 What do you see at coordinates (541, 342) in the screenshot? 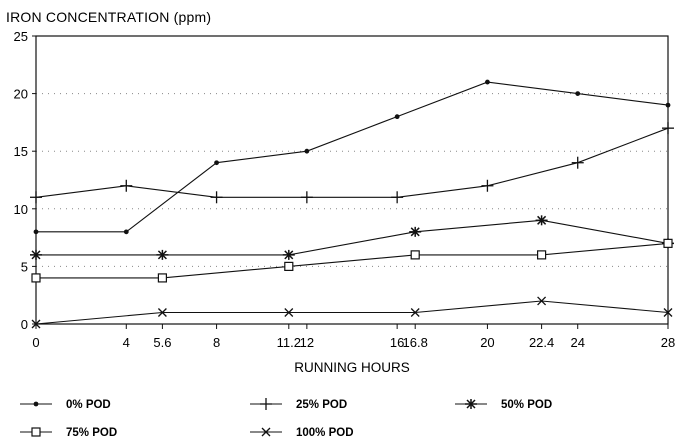
I see `x-tick-label: 22.4` at bounding box center [541, 342].